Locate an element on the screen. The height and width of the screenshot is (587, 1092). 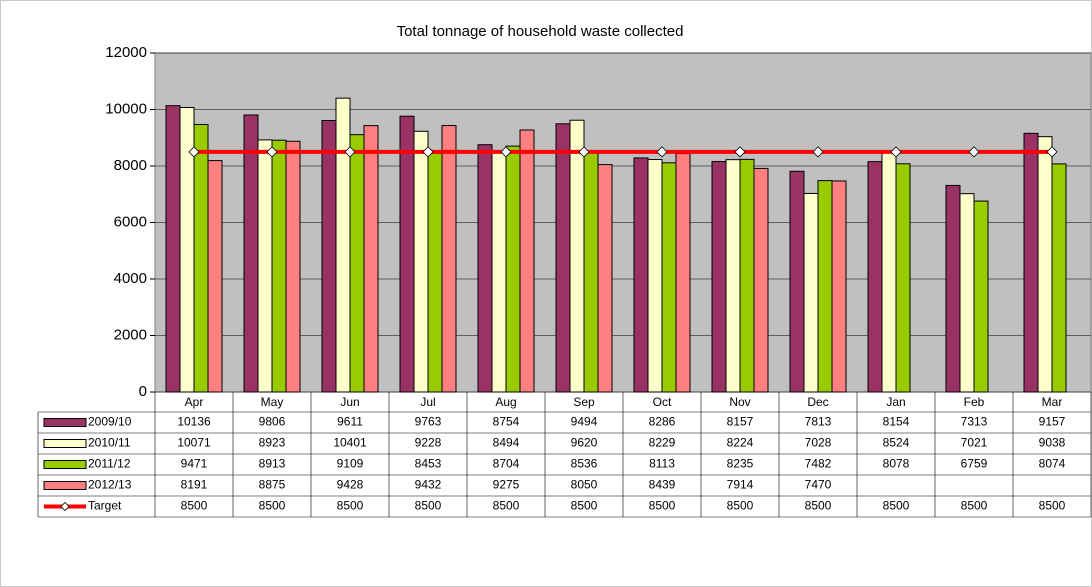
legend-label: 2009/10 is located at coordinates (110, 422).